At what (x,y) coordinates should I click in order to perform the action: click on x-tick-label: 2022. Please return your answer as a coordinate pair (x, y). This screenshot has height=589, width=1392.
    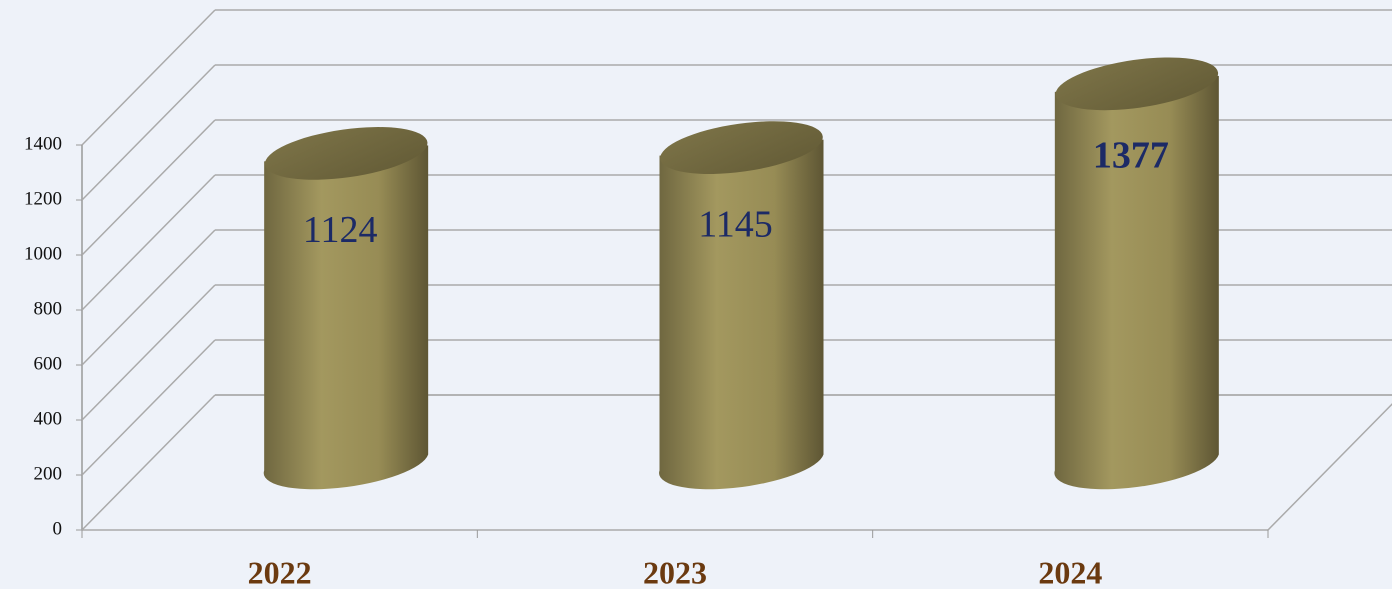
    Looking at the image, I should click on (280, 571).